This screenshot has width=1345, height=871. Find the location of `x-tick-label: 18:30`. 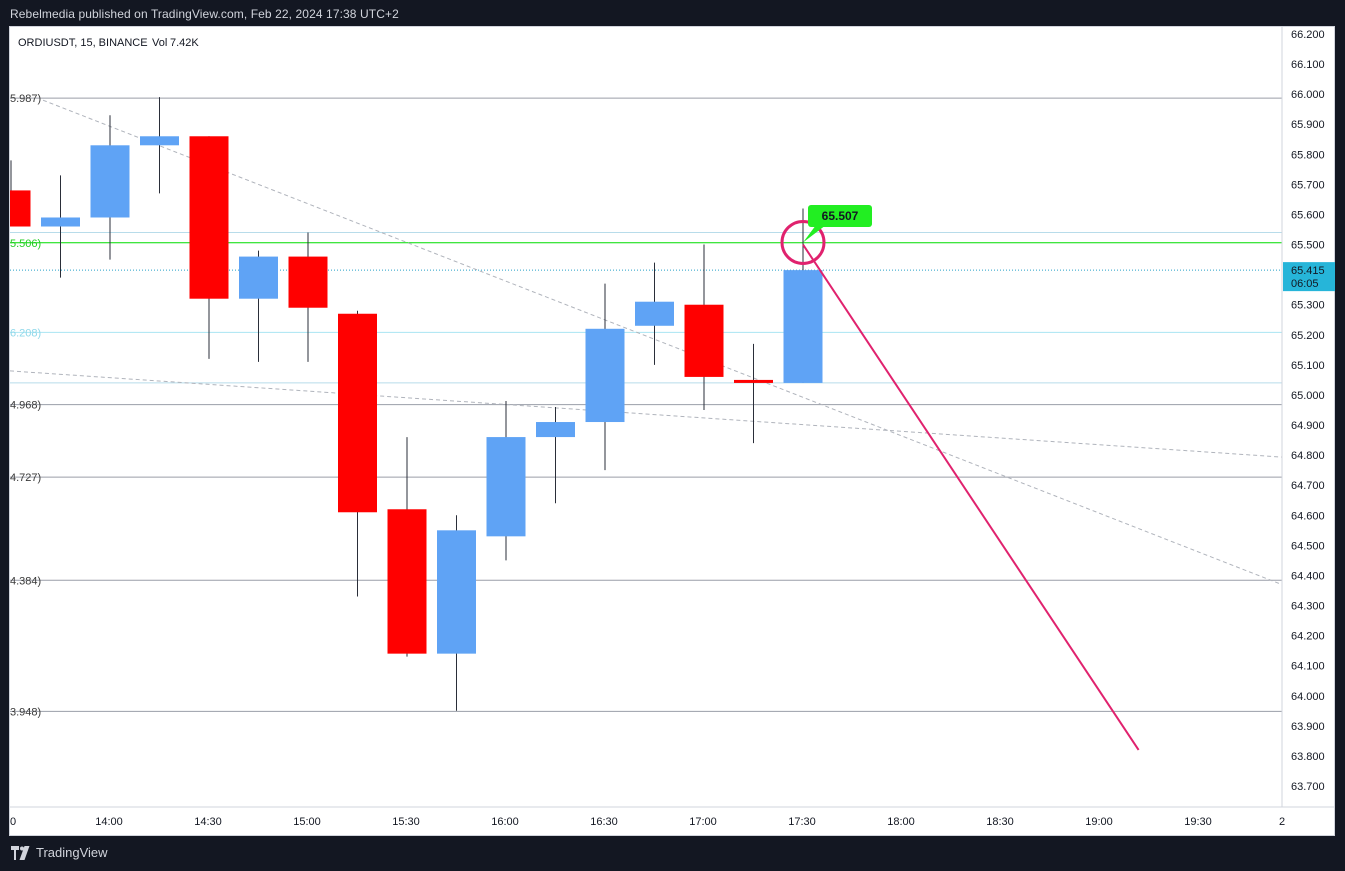

x-tick-label: 18:30 is located at coordinates (1000, 822).